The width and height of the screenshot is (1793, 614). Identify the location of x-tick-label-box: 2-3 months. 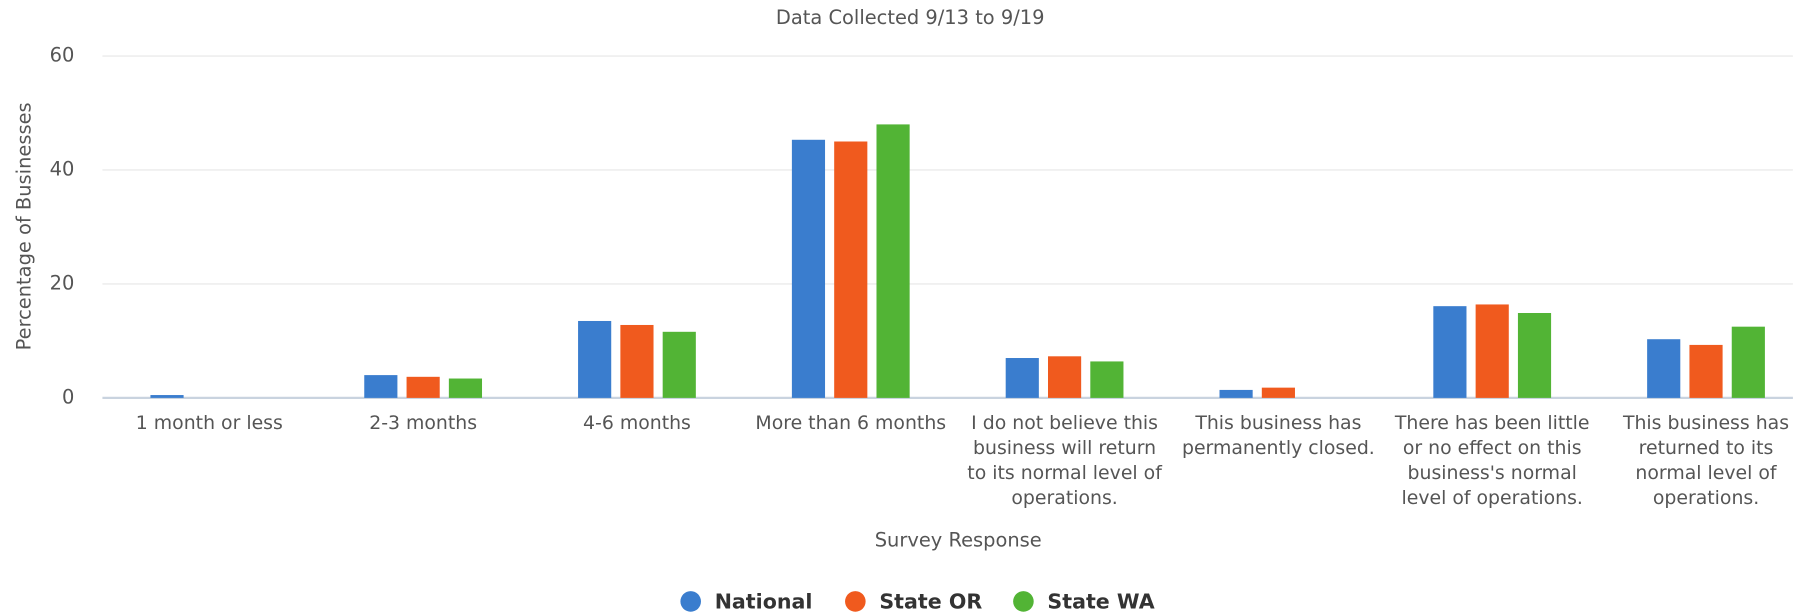
(423, 422).